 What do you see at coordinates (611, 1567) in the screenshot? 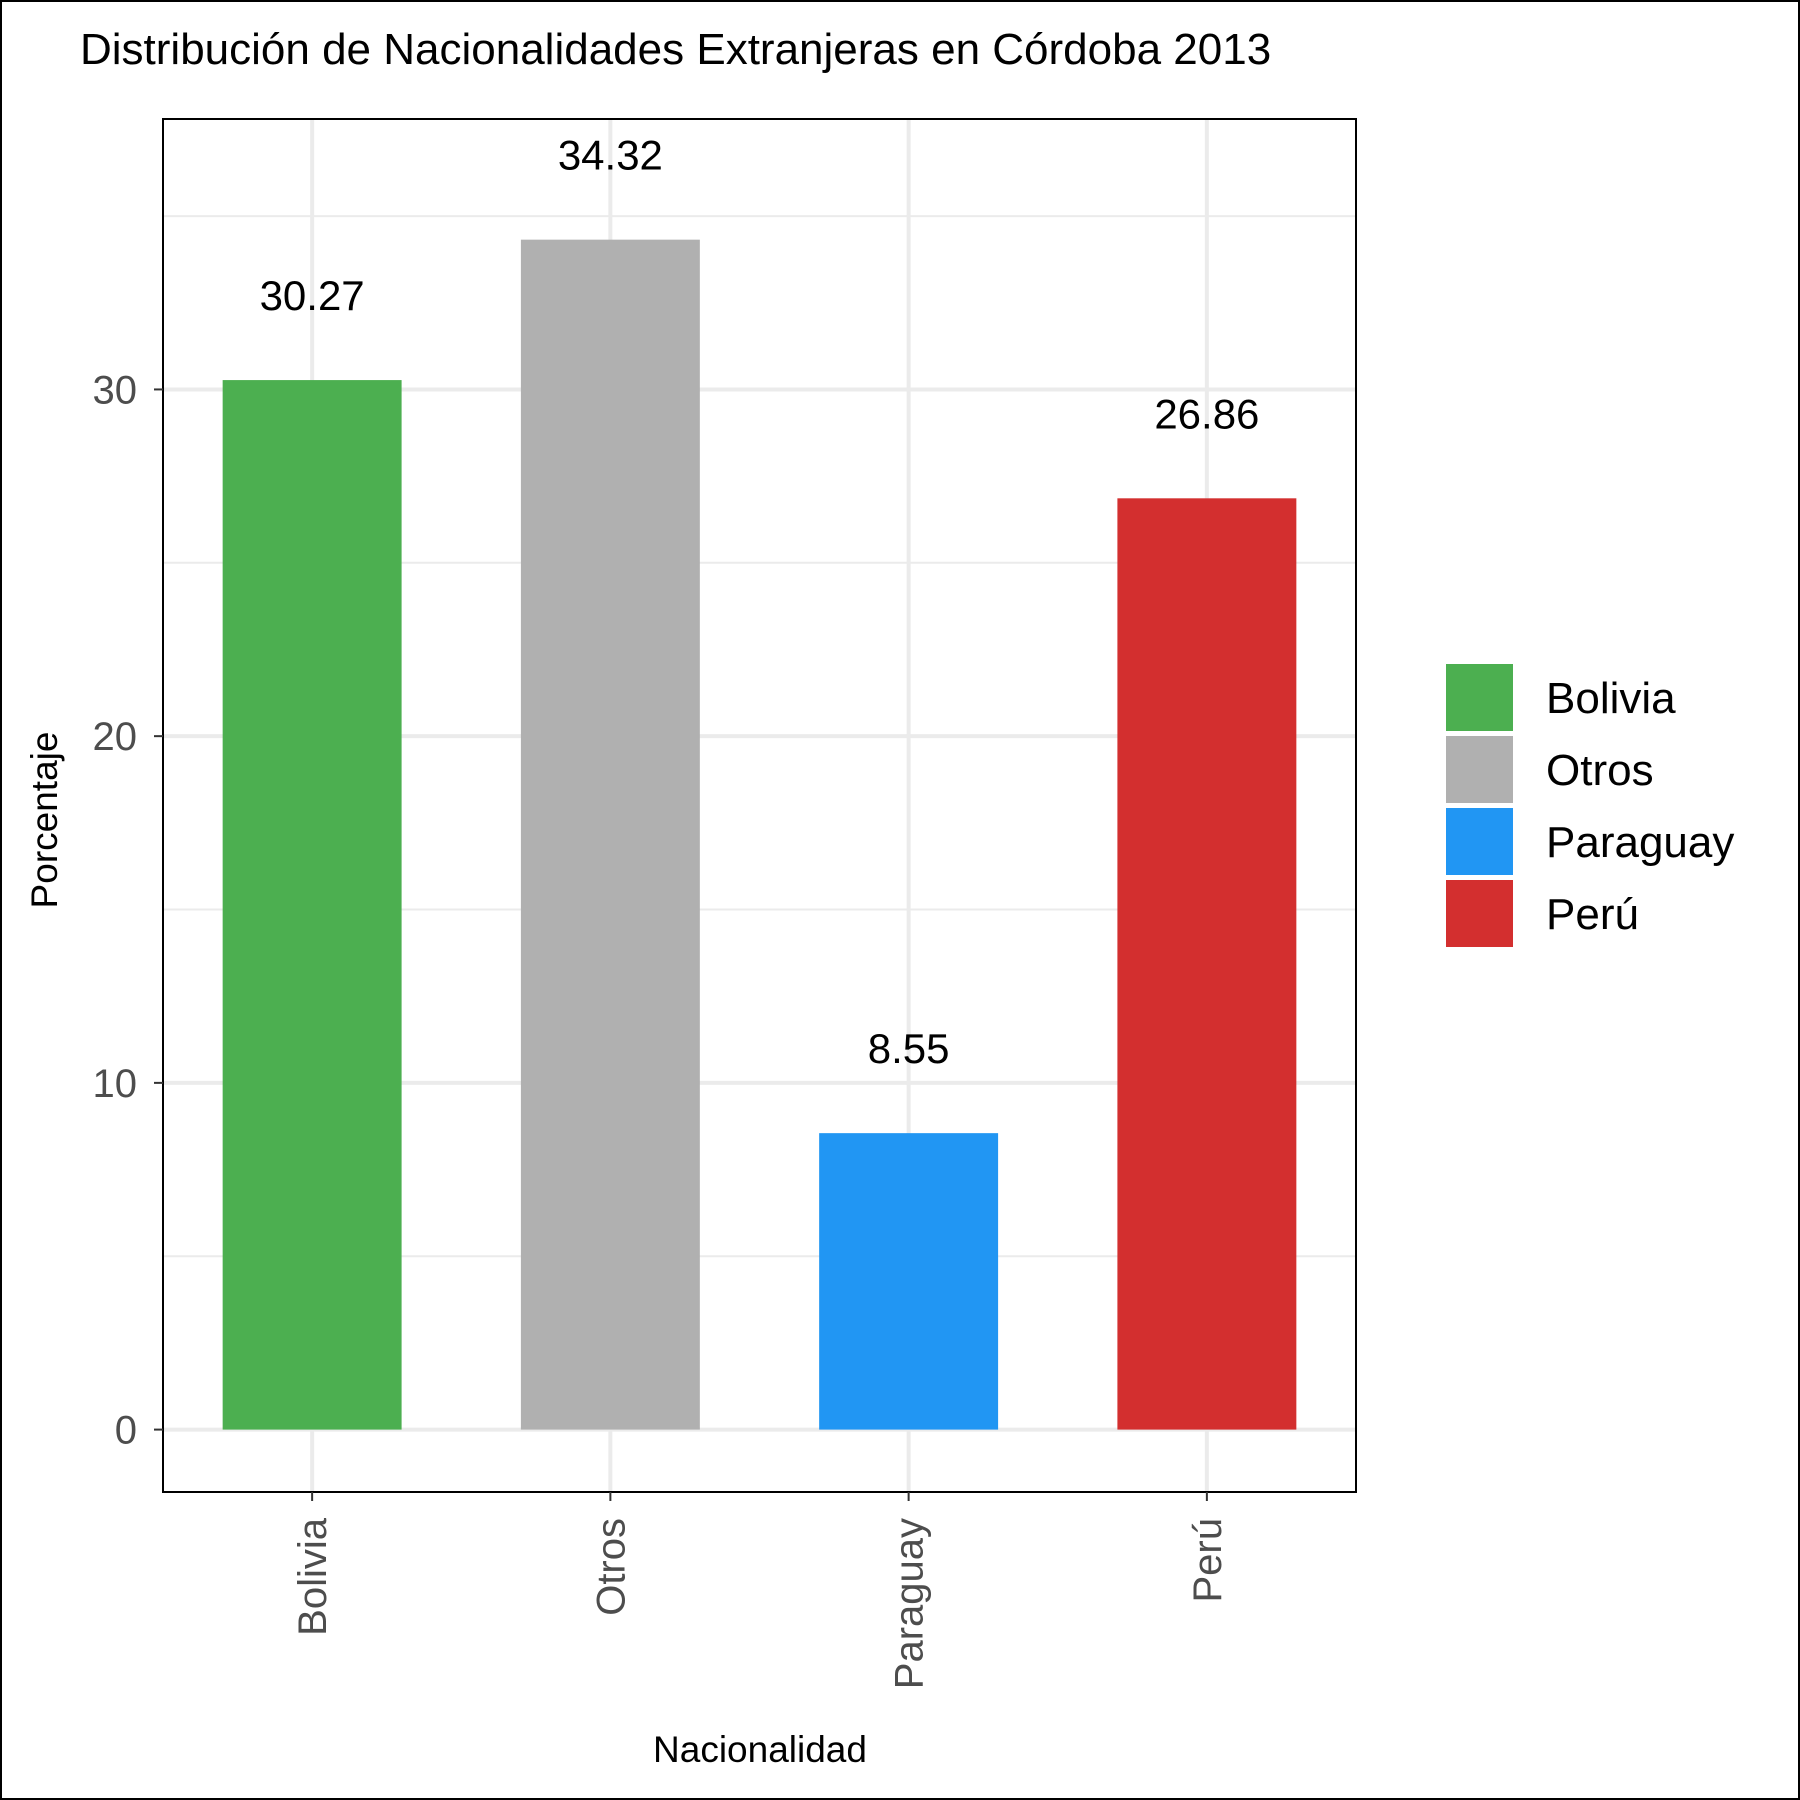
I see `x-tick-label: Otros` at bounding box center [611, 1567].